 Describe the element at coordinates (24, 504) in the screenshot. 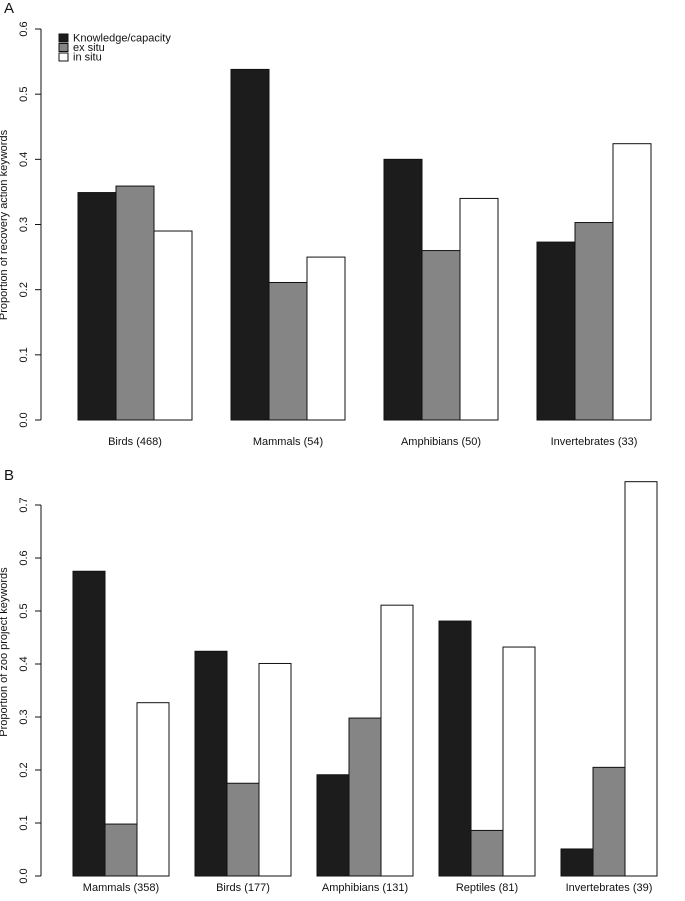

I see `y-tick-label: 0.7` at that location.